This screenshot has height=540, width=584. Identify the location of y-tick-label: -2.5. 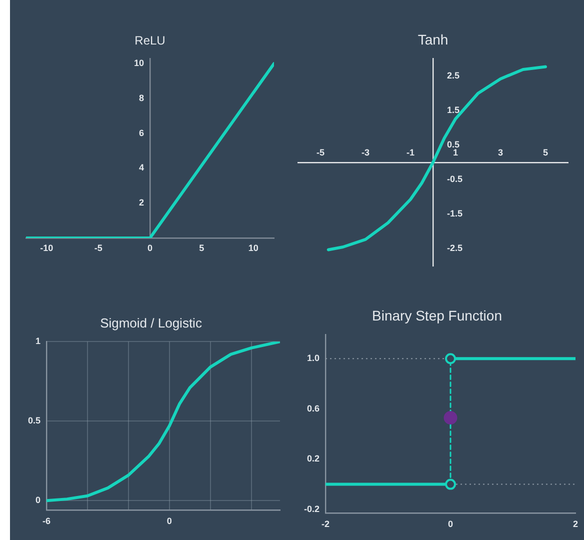
(455, 248).